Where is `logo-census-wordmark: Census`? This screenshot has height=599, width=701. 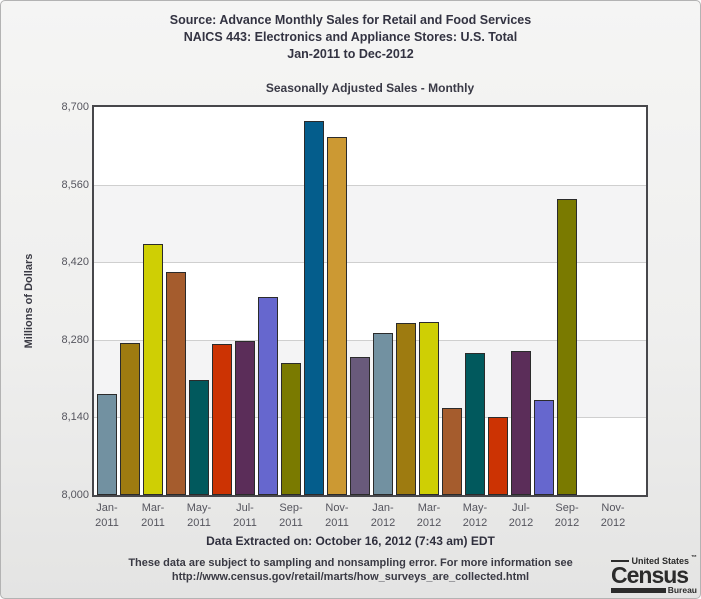 logo-census-wordmark: Census is located at coordinates (650, 575).